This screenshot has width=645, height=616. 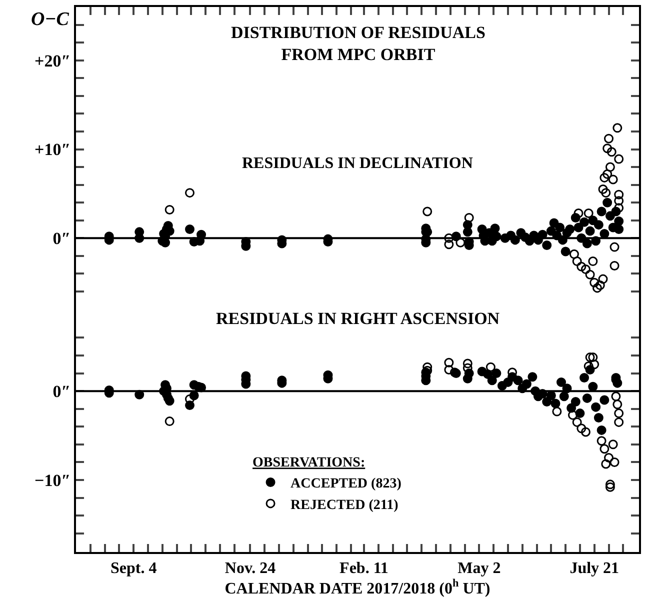 What do you see at coordinates (479, 569) in the screenshot?
I see `x-tick-label: May 2` at bounding box center [479, 569].